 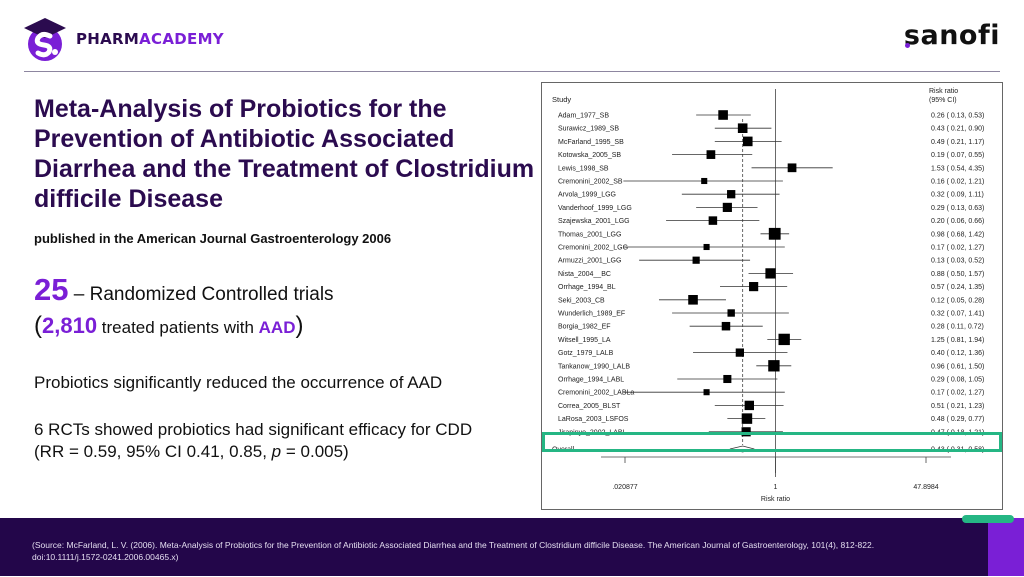 What do you see at coordinates (776, 487) in the screenshot?
I see `x-tick-label: 1` at bounding box center [776, 487].